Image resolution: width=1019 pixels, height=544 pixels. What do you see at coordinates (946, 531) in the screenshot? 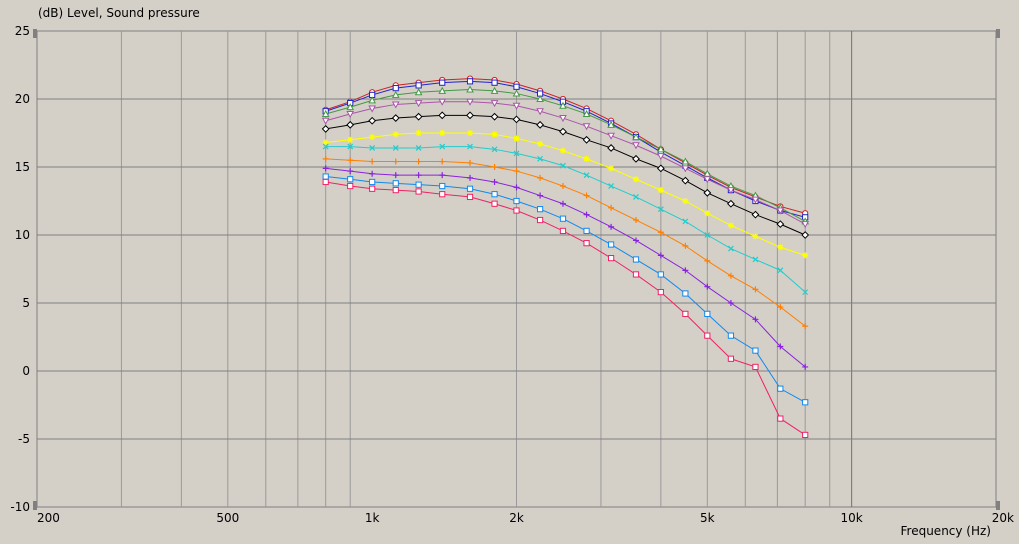
I see `x-axis-title: Frequency (Hz)` at bounding box center [946, 531].